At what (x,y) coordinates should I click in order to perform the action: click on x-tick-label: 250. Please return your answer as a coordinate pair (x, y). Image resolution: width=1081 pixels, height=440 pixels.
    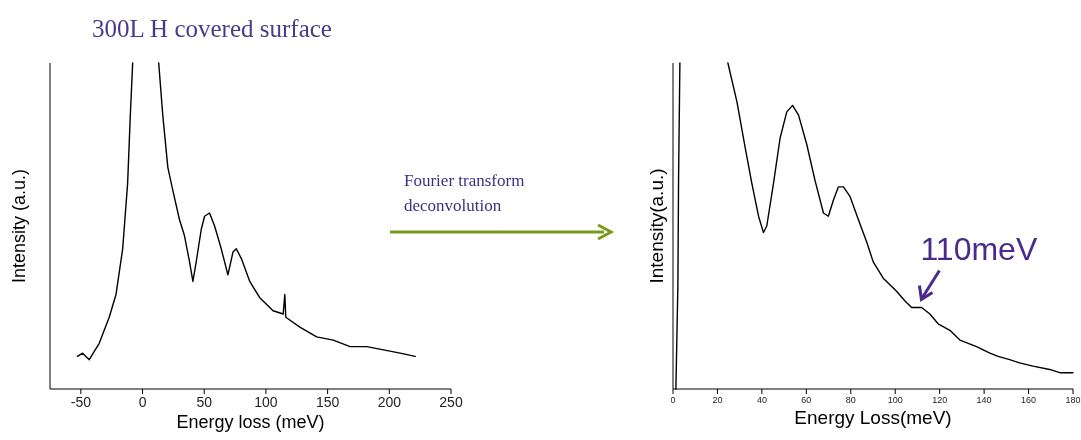
    Looking at the image, I should click on (451, 402).